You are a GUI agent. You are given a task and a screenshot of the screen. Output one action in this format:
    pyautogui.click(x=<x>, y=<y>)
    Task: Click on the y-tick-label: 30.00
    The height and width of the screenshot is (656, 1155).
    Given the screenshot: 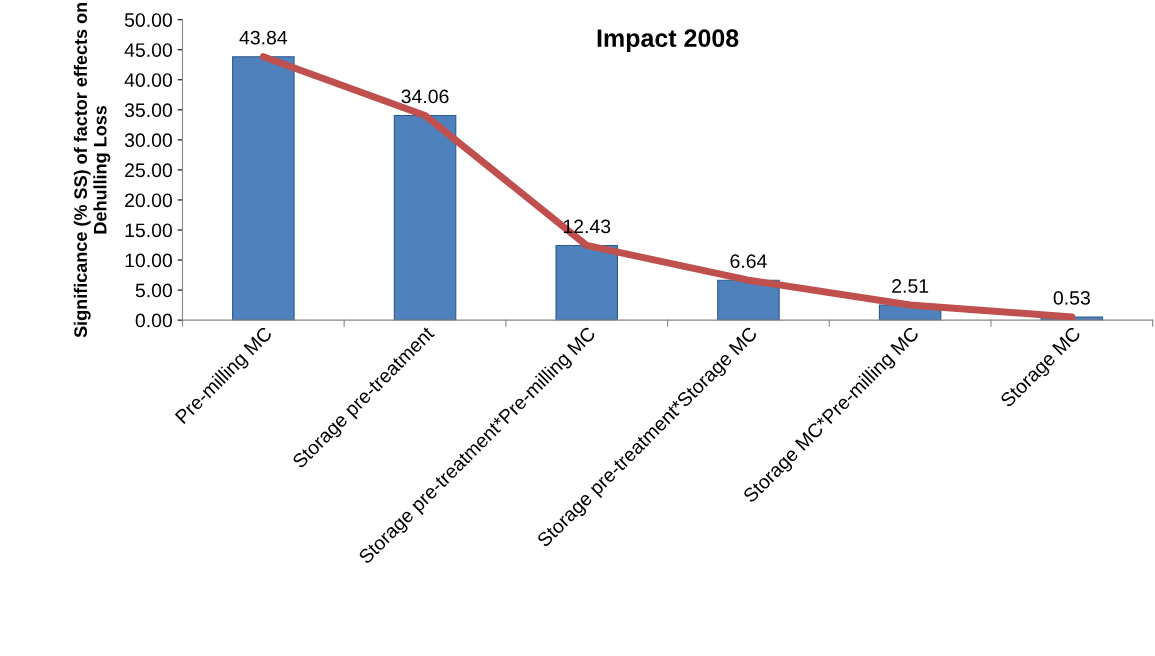 What is the action you would take?
    pyautogui.click(x=148, y=140)
    